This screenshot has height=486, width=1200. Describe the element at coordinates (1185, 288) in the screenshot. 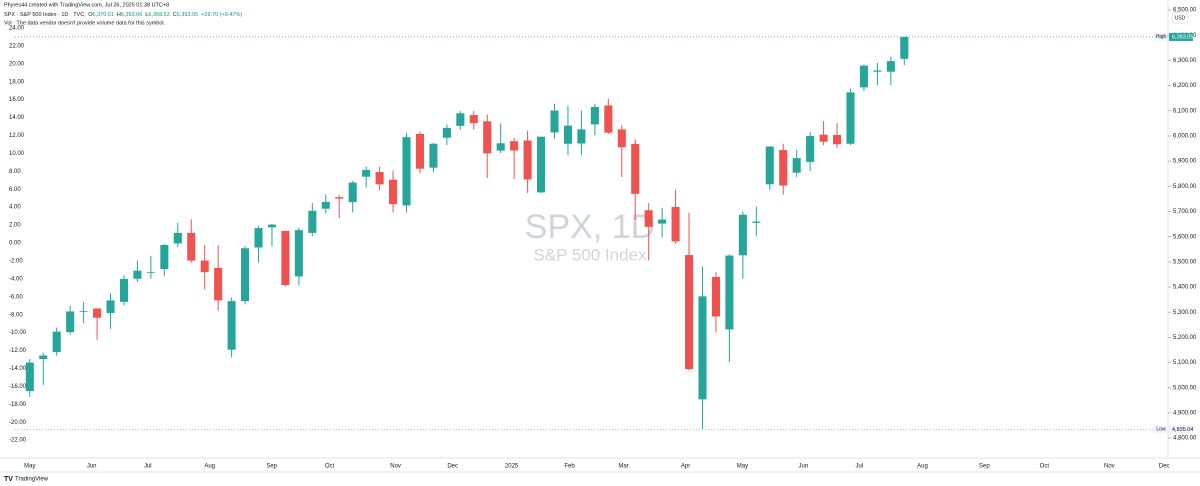

I see `y-tick-label: 5,400.00` at that location.